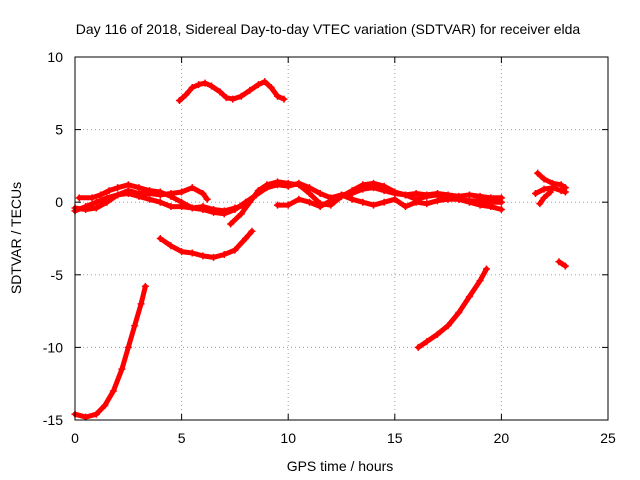  I want to click on x-tick-label: 0, so click(75, 438).